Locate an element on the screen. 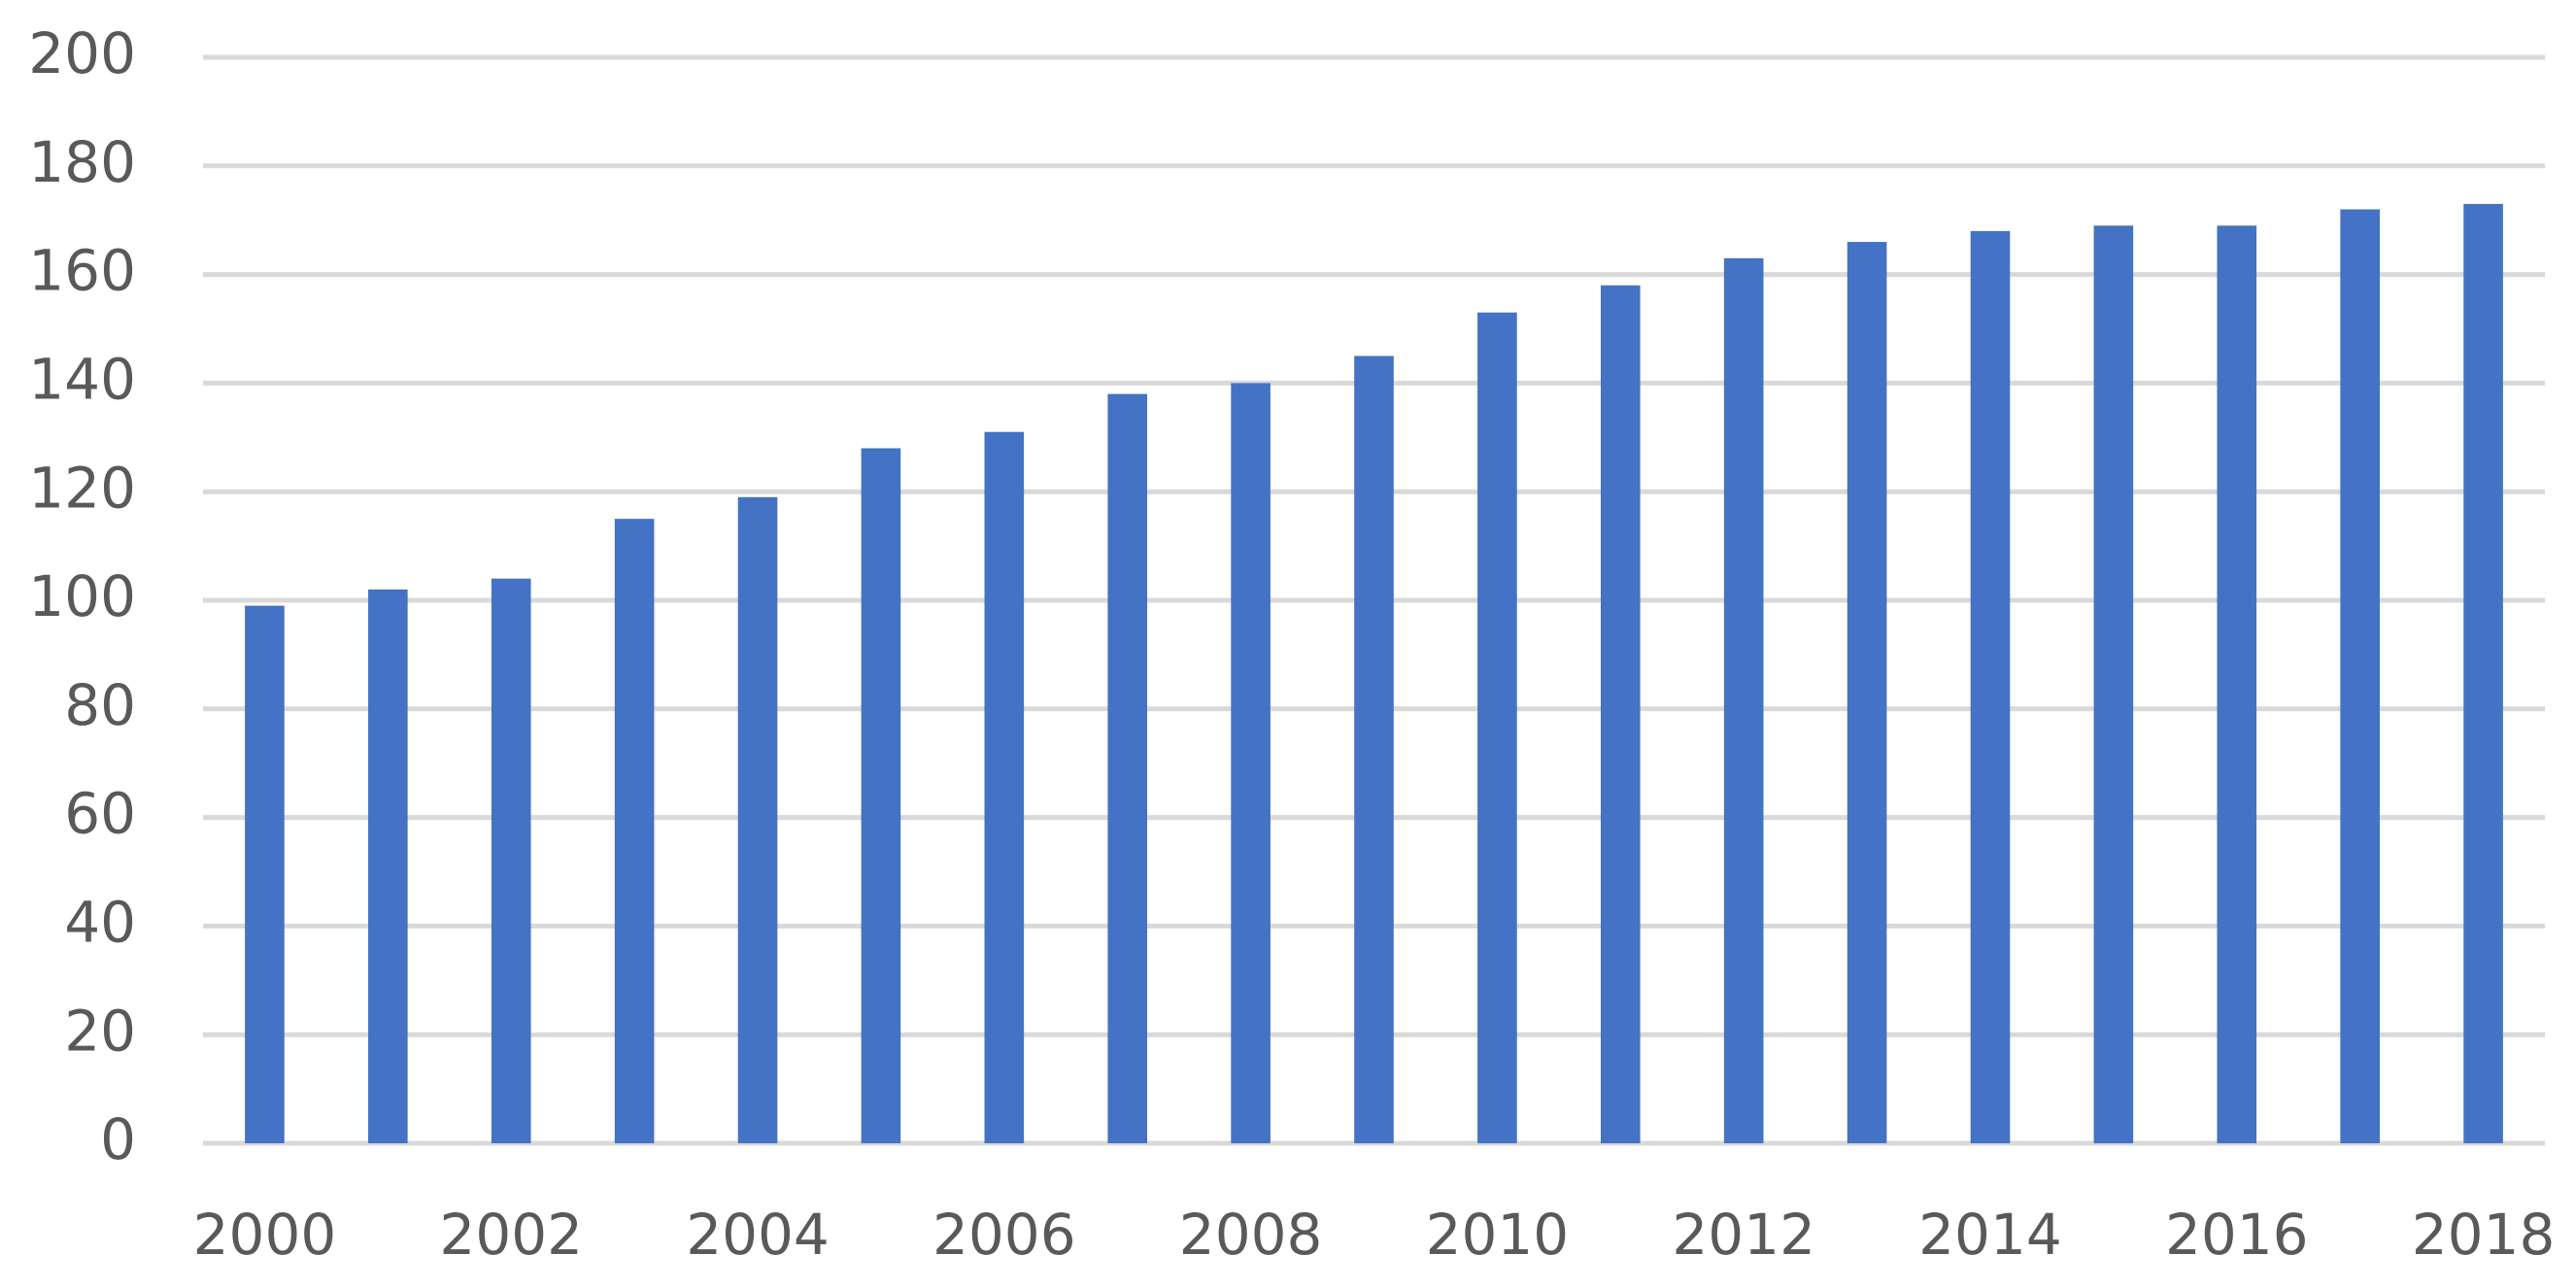  x-tick-label: 2012 is located at coordinates (1743, 1235).